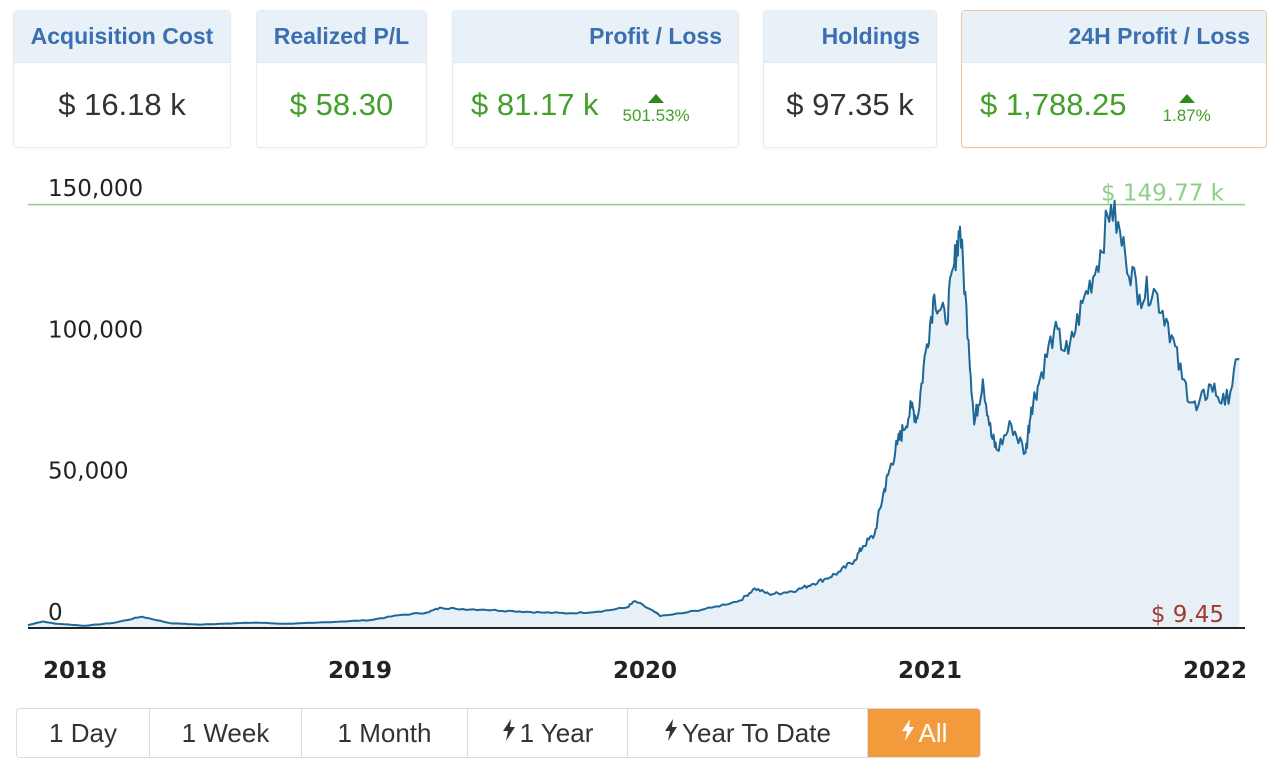 This screenshot has width=1280, height=775. What do you see at coordinates (656, 115) in the screenshot?
I see `profit-loss-percent: 501.53%` at bounding box center [656, 115].